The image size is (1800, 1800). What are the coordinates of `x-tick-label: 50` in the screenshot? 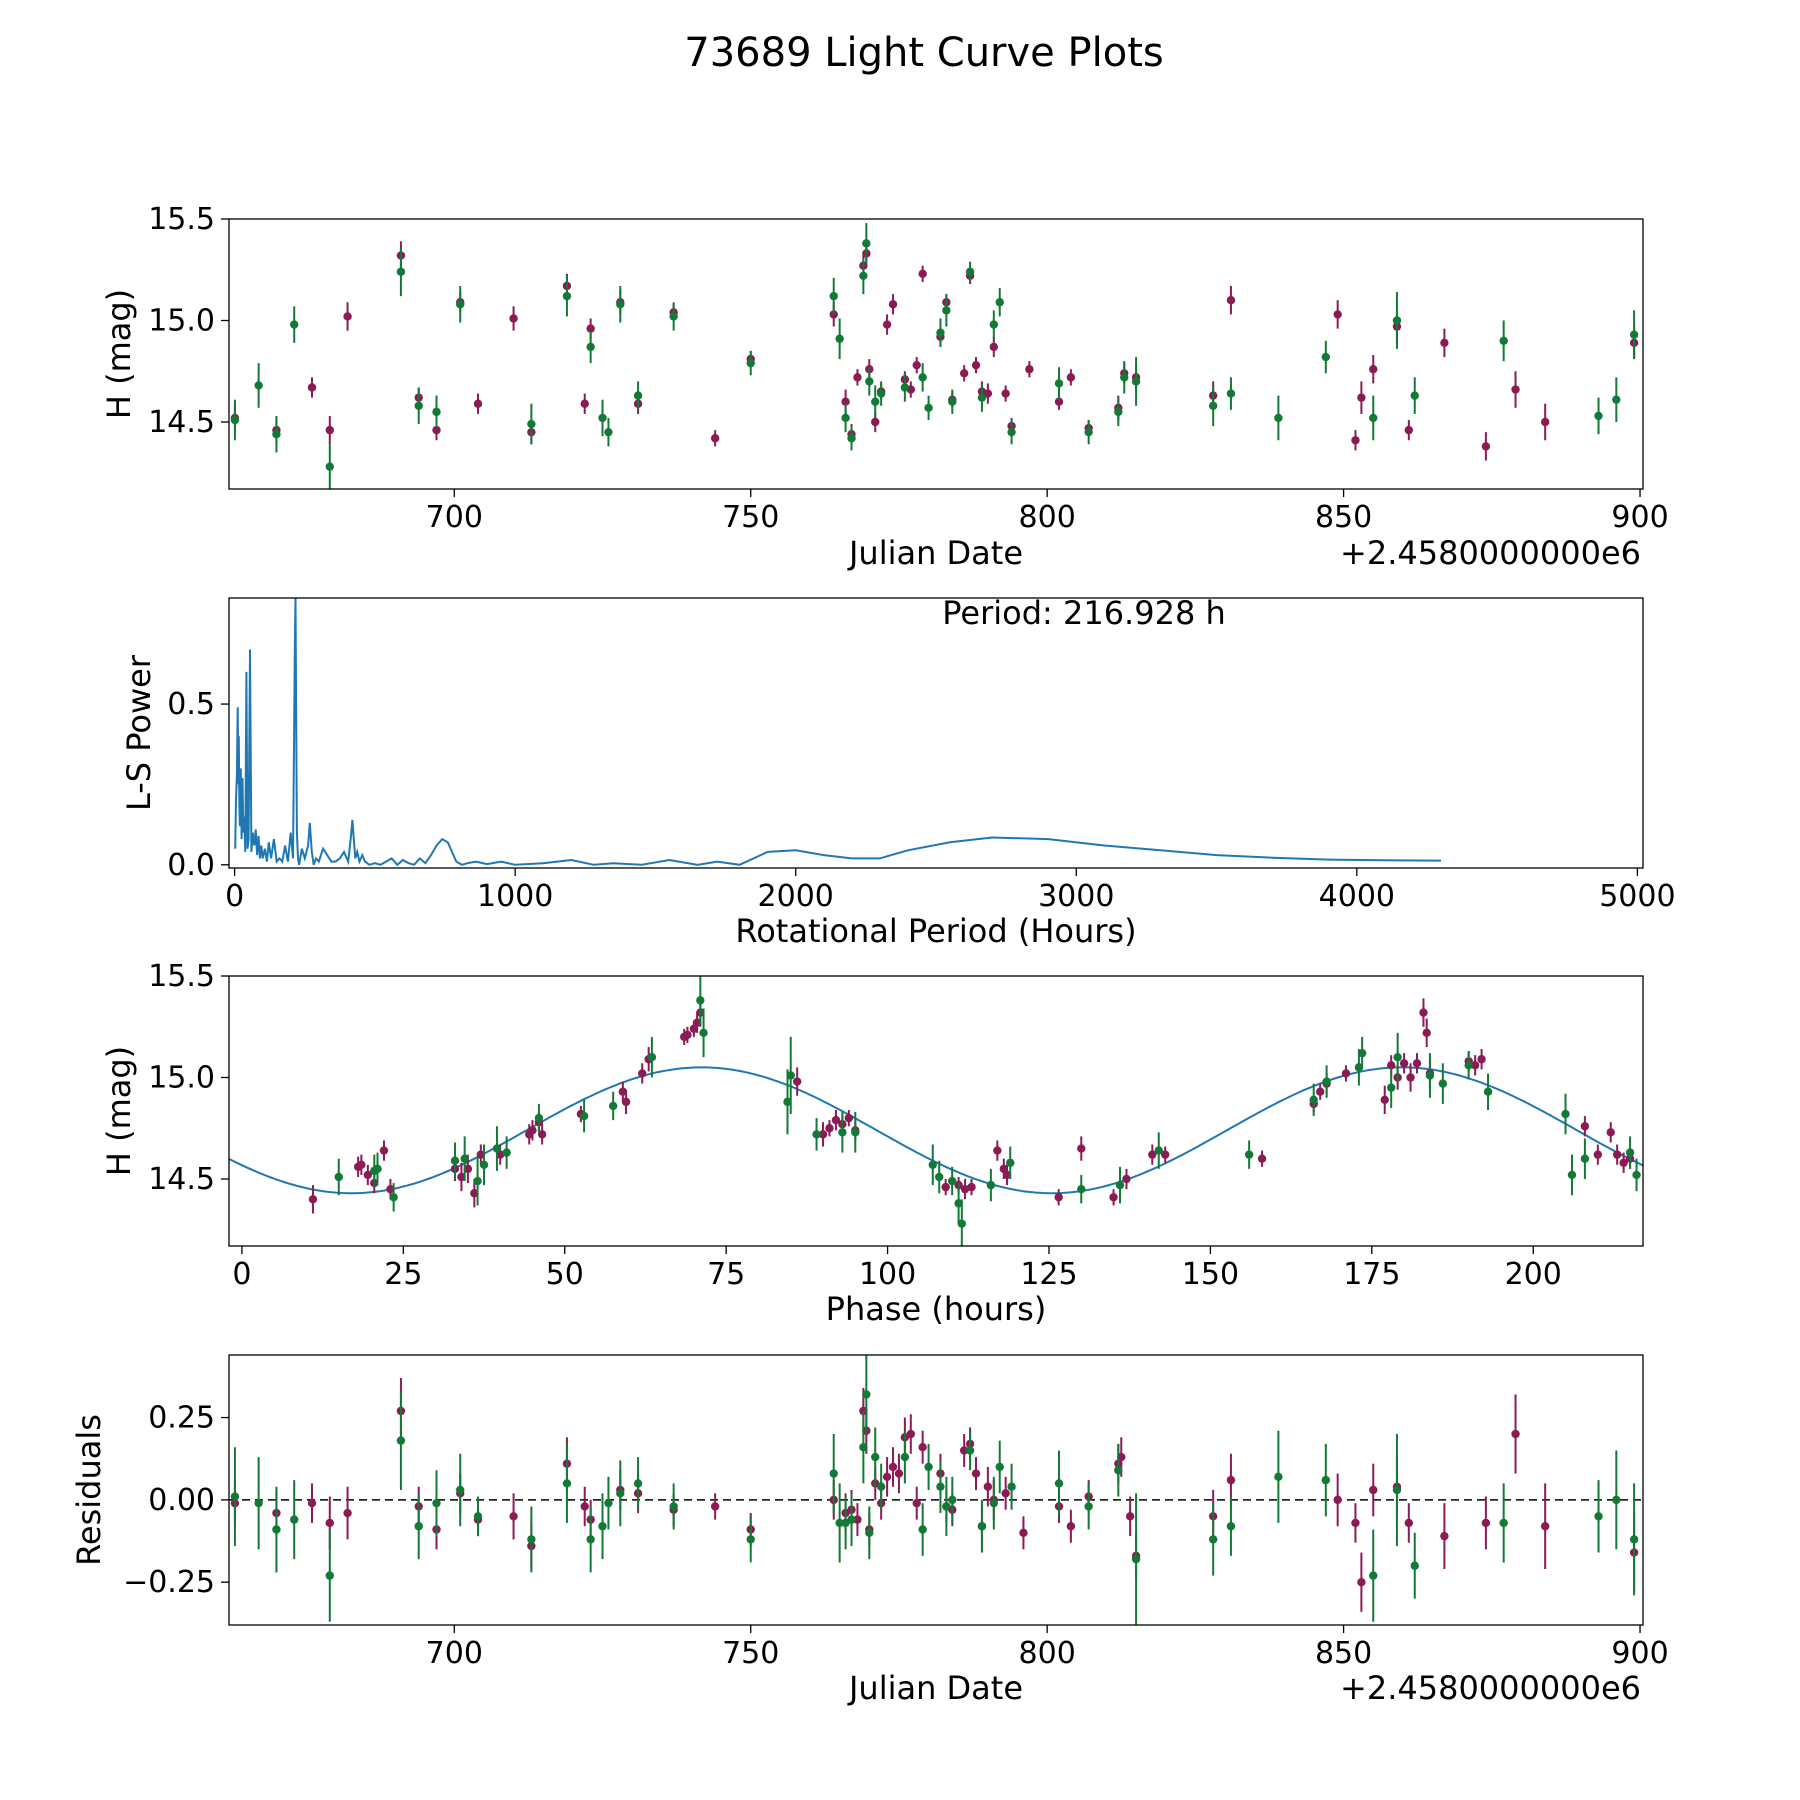 It's located at (565, 1274).